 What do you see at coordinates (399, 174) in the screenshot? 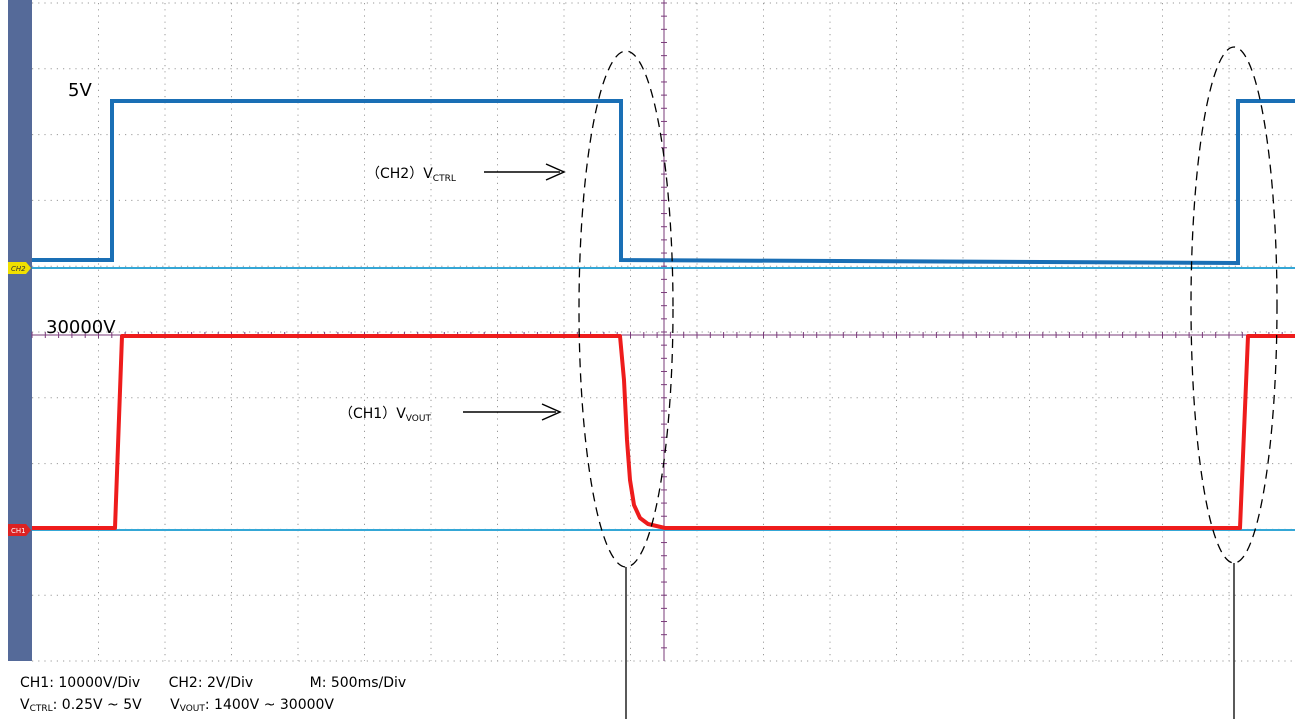
I see `ch2-name-prefix: （CH2）V` at bounding box center [399, 174].